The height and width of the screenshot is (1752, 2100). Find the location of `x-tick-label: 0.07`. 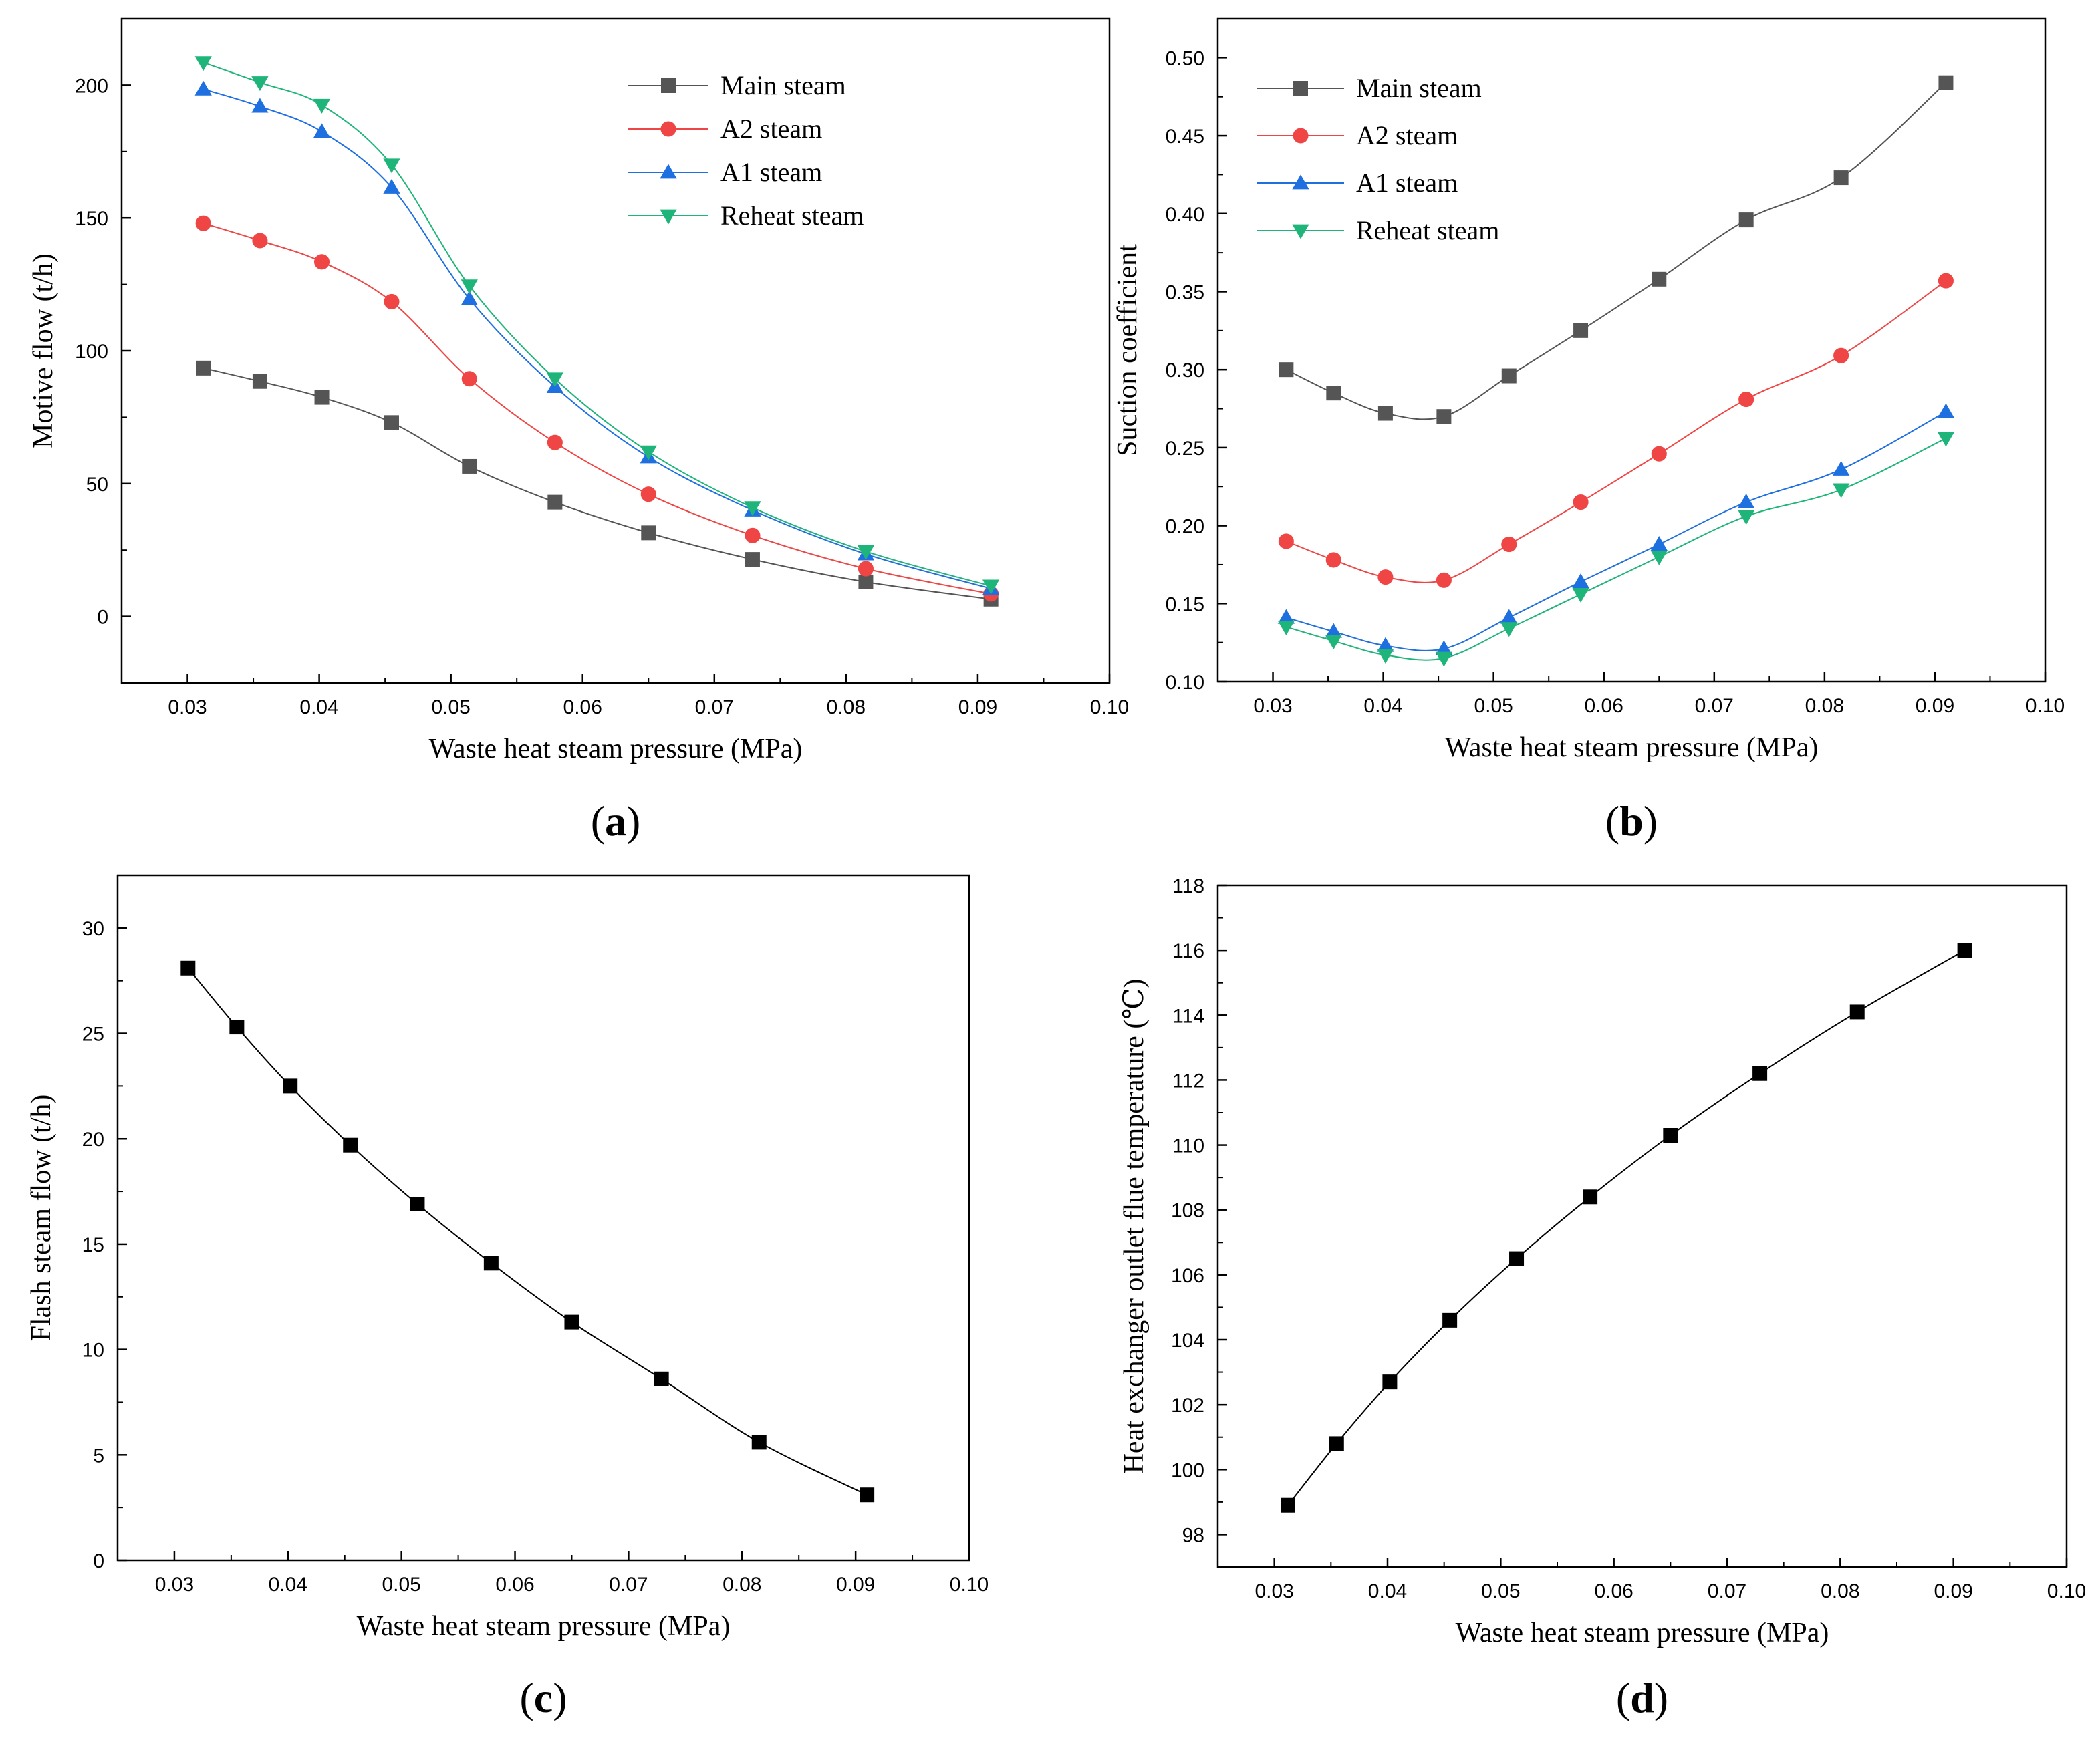

x-tick-label: 0.07 is located at coordinates (1714, 706).